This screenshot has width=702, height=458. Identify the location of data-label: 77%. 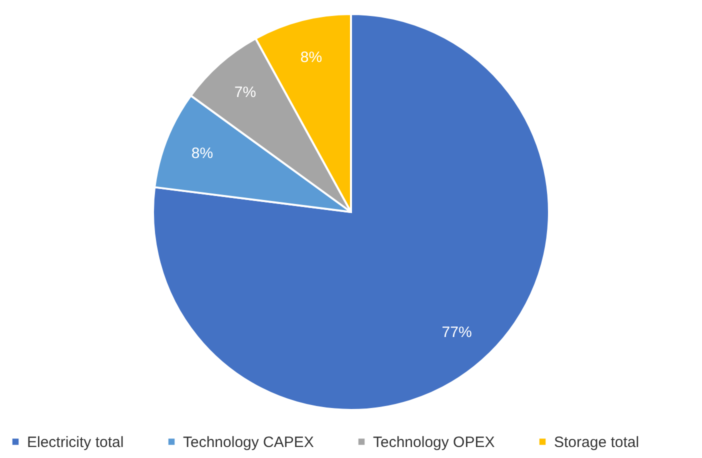
(457, 333).